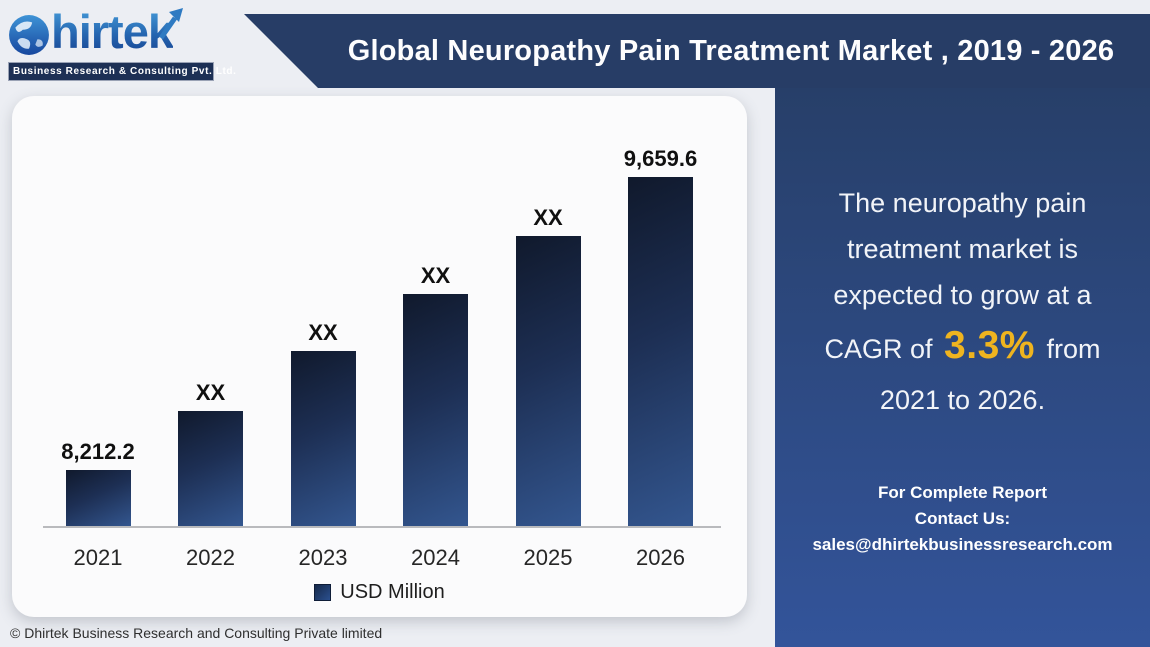 This screenshot has height=647, width=1150. I want to click on brand-text: hirtek, so click(112, 31).